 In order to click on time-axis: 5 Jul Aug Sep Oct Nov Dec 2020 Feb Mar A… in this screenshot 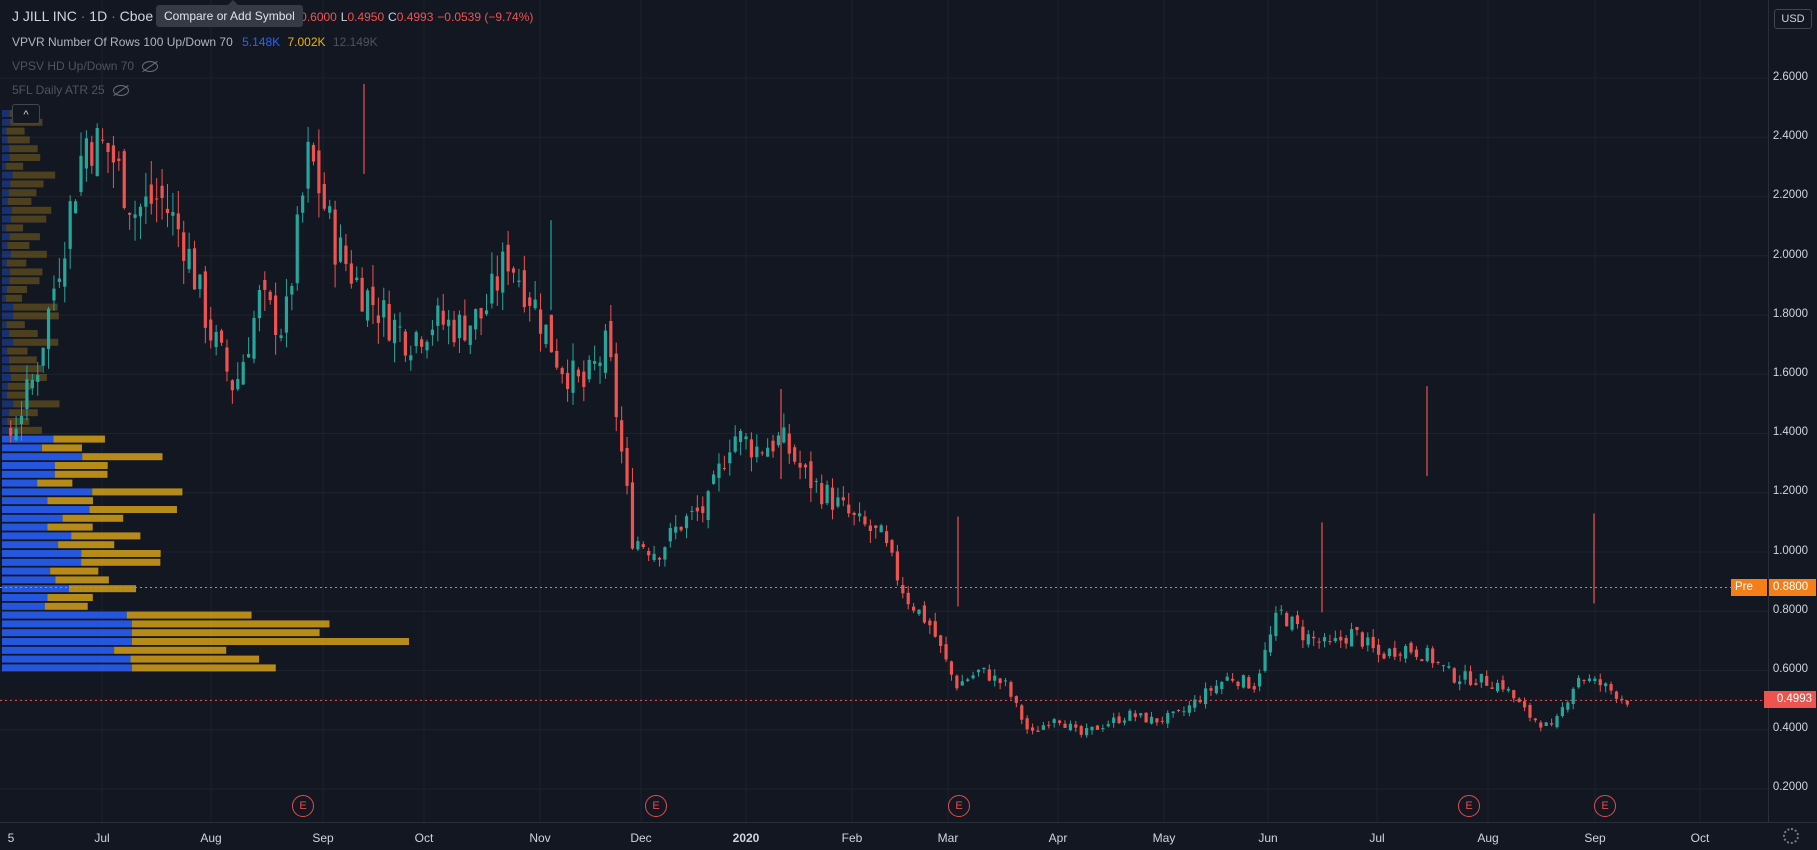, I will do `click(908, 836)`.